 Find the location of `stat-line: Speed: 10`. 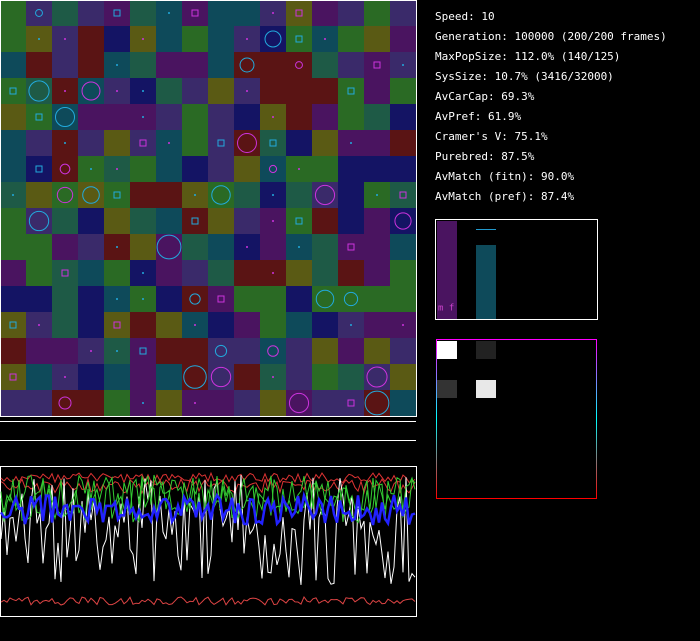

stat-line: Speed: 10 is located at coordinates (465, 16).